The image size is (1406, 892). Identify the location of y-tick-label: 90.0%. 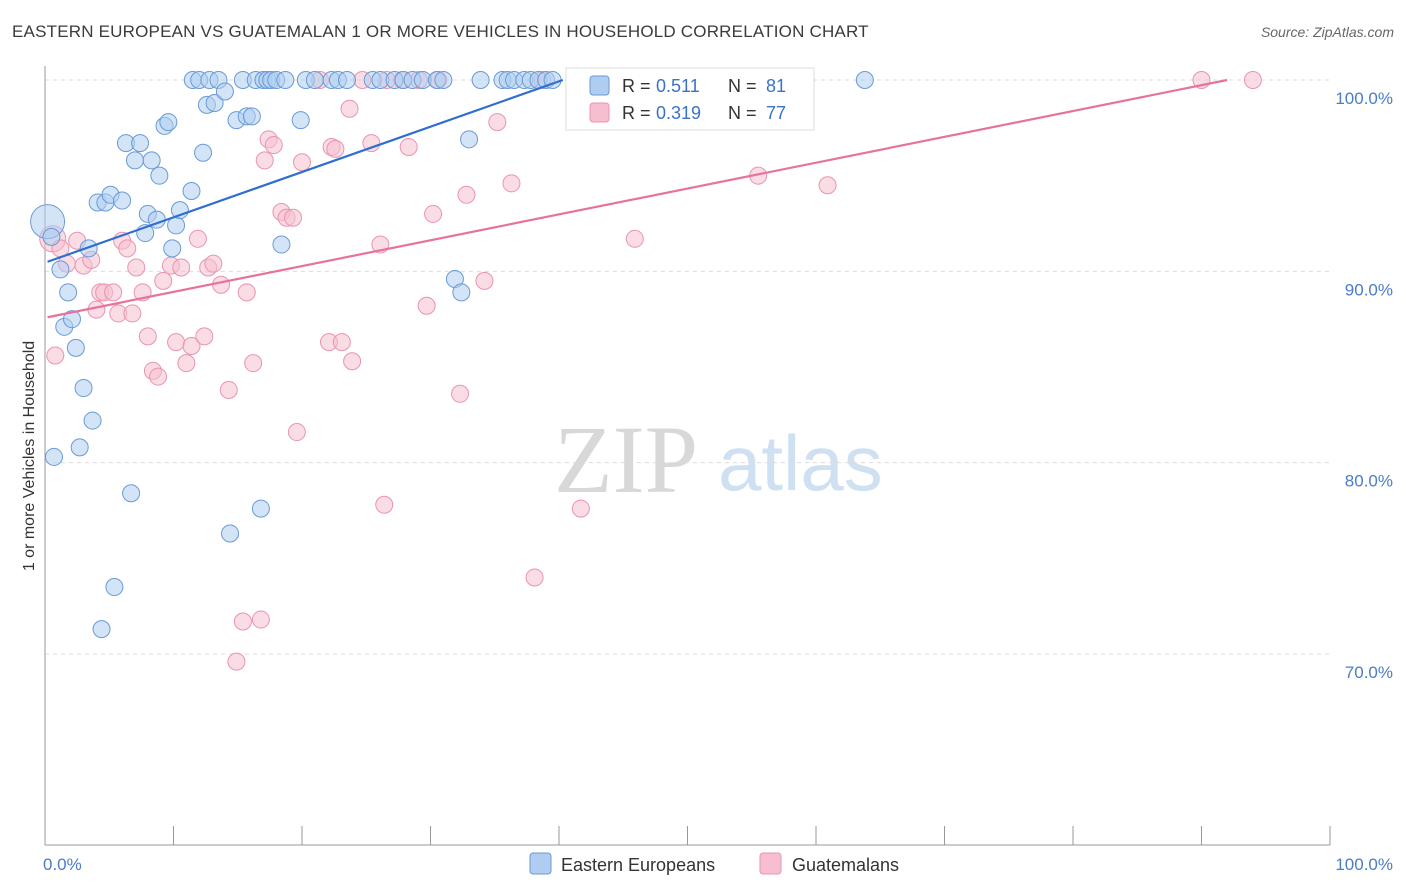
(1369, 289).